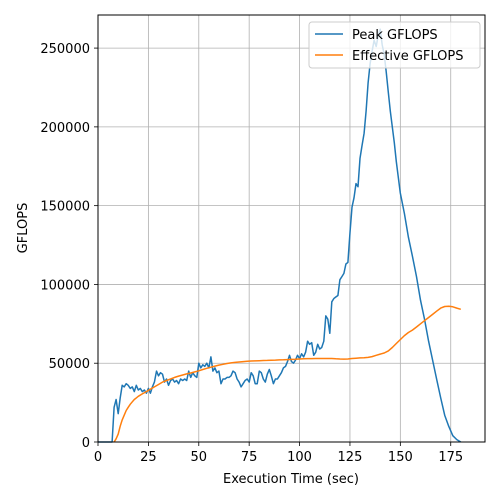  I want to click on legend: Peak GFLOPS Effective GFLOPS, so click(394, 45).